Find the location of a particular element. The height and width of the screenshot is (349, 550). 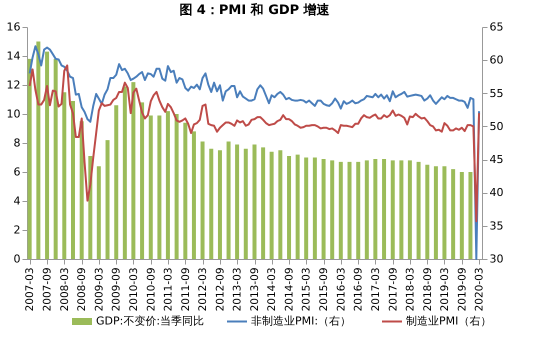

legend-label: 制造业PMI（右） is located at coordinates (449, 321).